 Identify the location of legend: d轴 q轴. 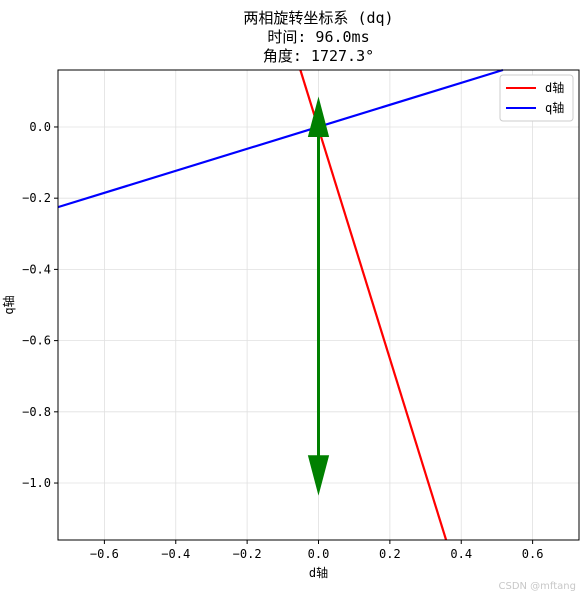
(536, 98).